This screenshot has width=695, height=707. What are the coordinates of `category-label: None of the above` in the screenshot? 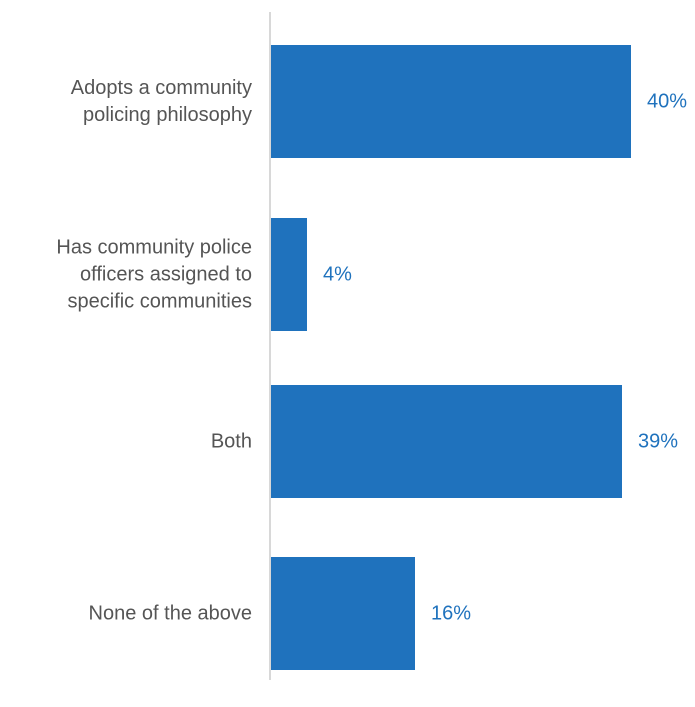 It's located at (170, 614).